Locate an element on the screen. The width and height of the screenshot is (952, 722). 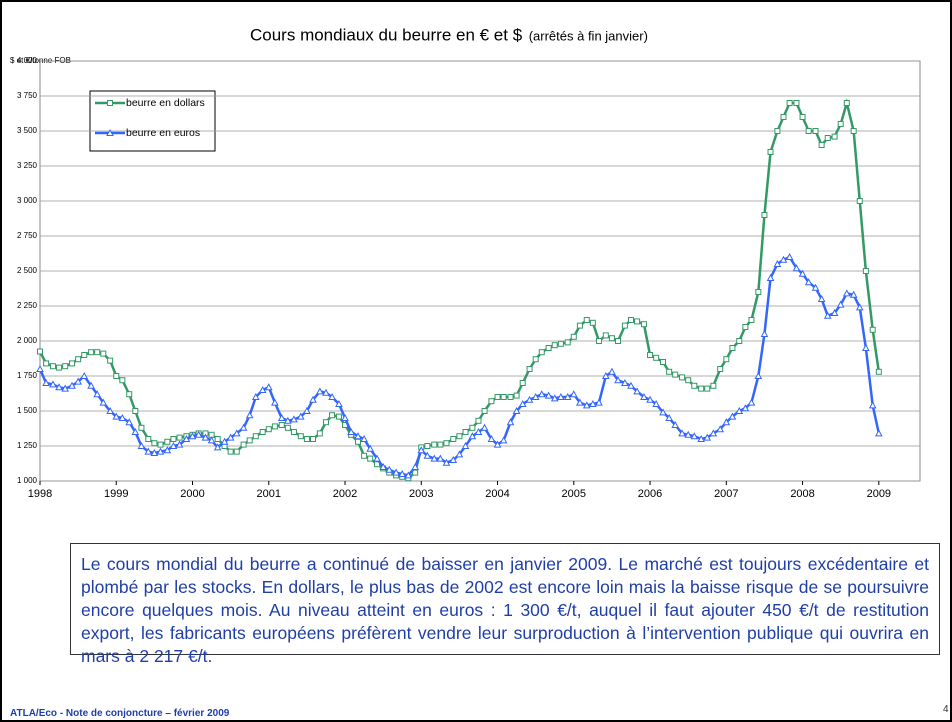
x-tick-label: 2007 is located at coordinates (726, 494).